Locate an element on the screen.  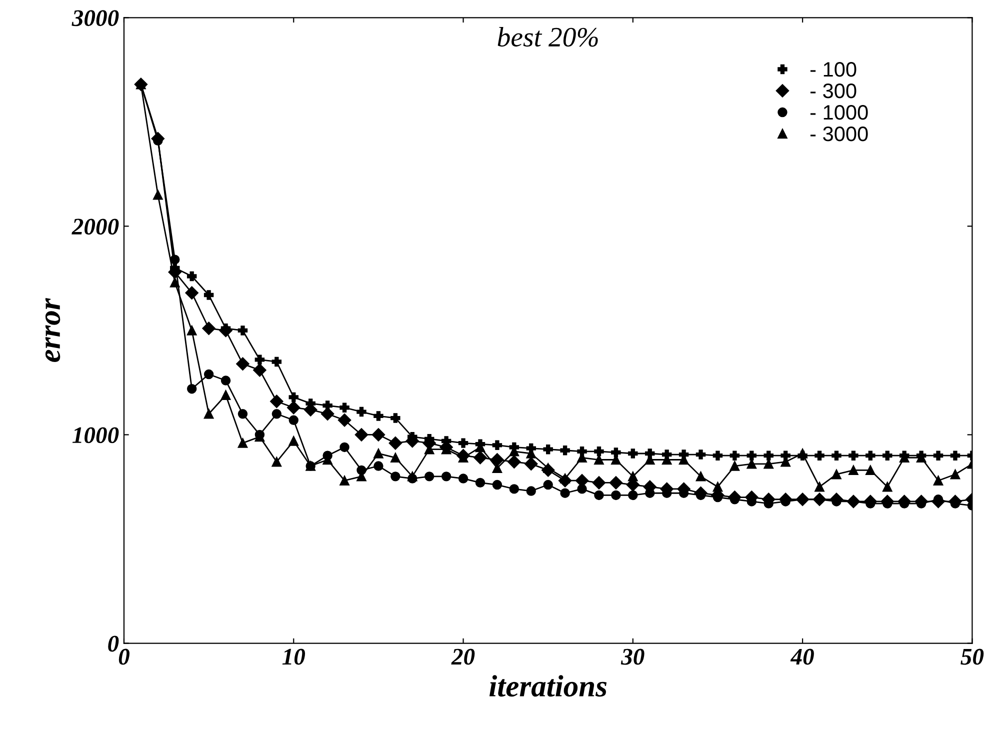
y-tick-label: 3000 is located at coordinates (95, 18).